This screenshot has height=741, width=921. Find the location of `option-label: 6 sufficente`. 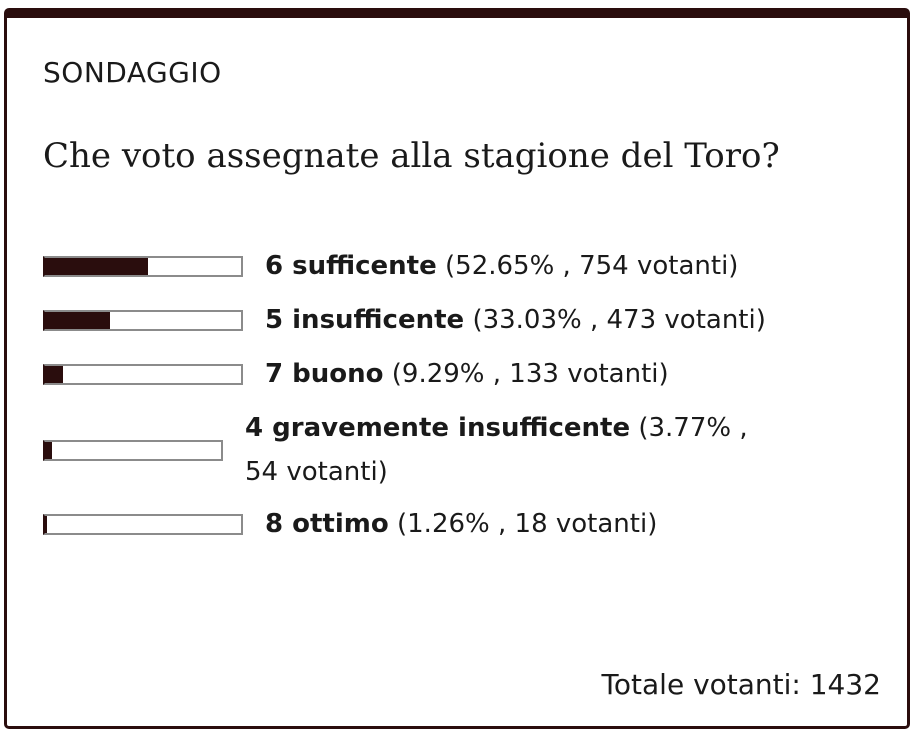

option-label: 6 sufficente is located at coordinates (351, 266).